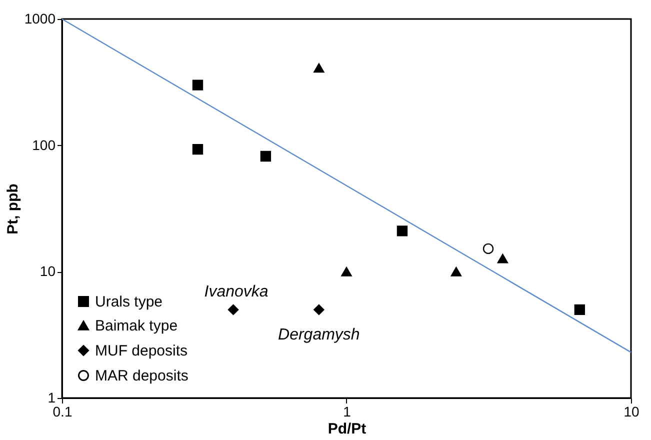 This screenshot has height=440, width=651. Describe the element at coordinates (136, 326) in the screenshot. I see `legend-label: Baimak type` at that location.